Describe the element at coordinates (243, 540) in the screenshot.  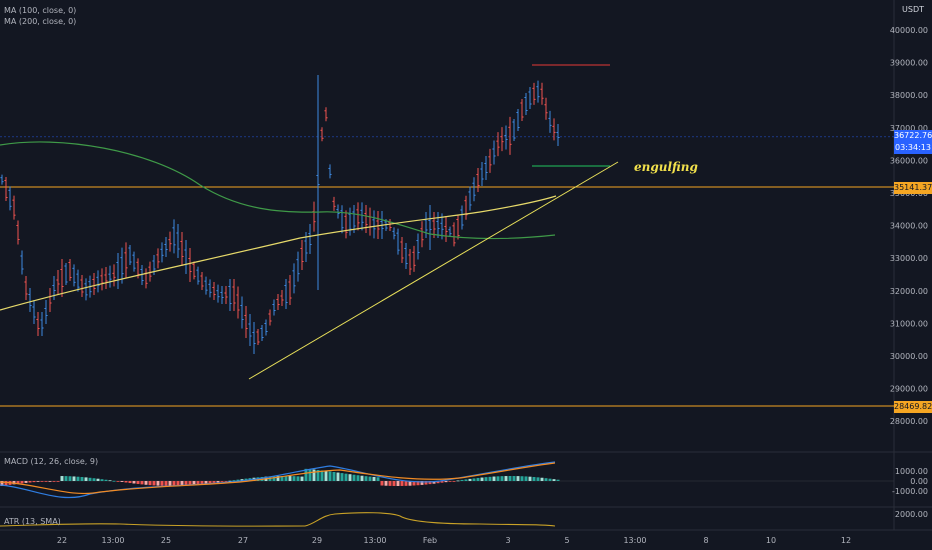
I see `time-tick-label: 27` at that location.